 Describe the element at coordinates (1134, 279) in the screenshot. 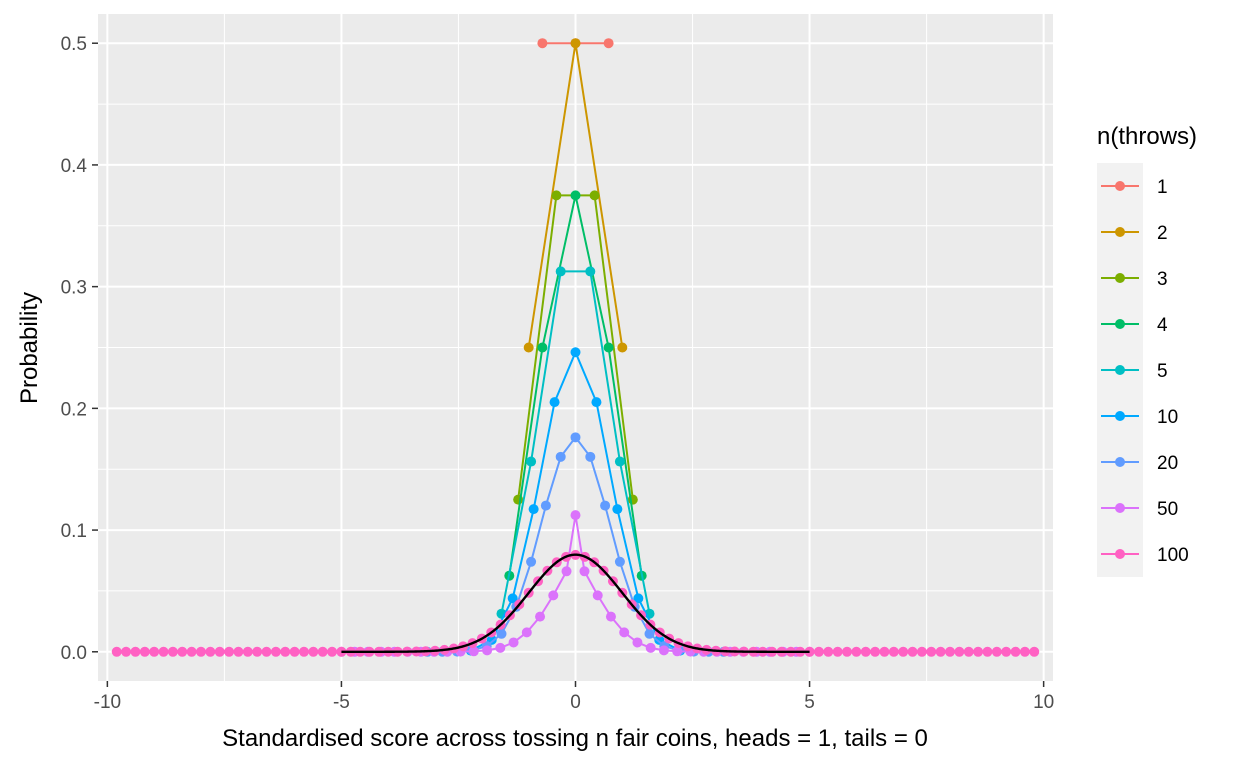

I see `legend-item-3: 3` at that location.